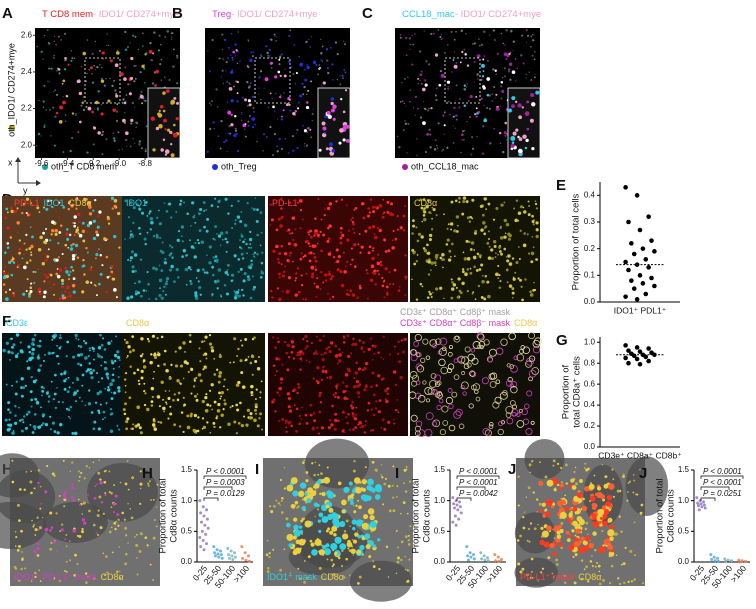  What do you see at coordinates (640, 455) in the screenshot?
I see `x-tick-label: CD3e⁺ CD8a⁺ CD8b⁺` at bounding box center [640, 455].